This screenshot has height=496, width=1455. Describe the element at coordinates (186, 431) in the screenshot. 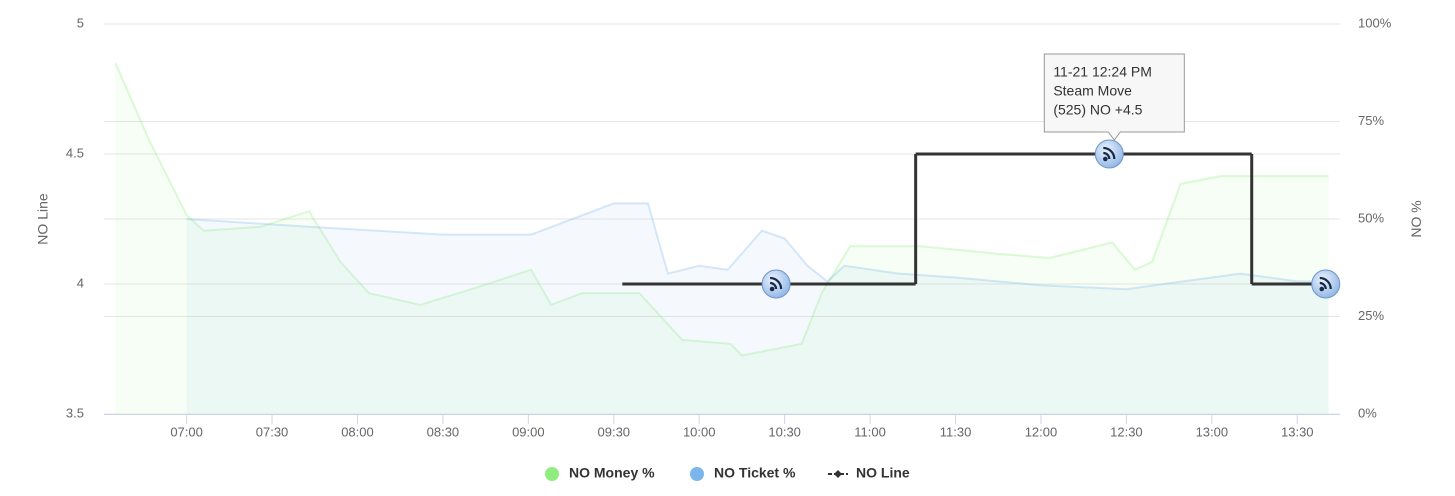

I see `x-tick-label: 07:00` at that location.